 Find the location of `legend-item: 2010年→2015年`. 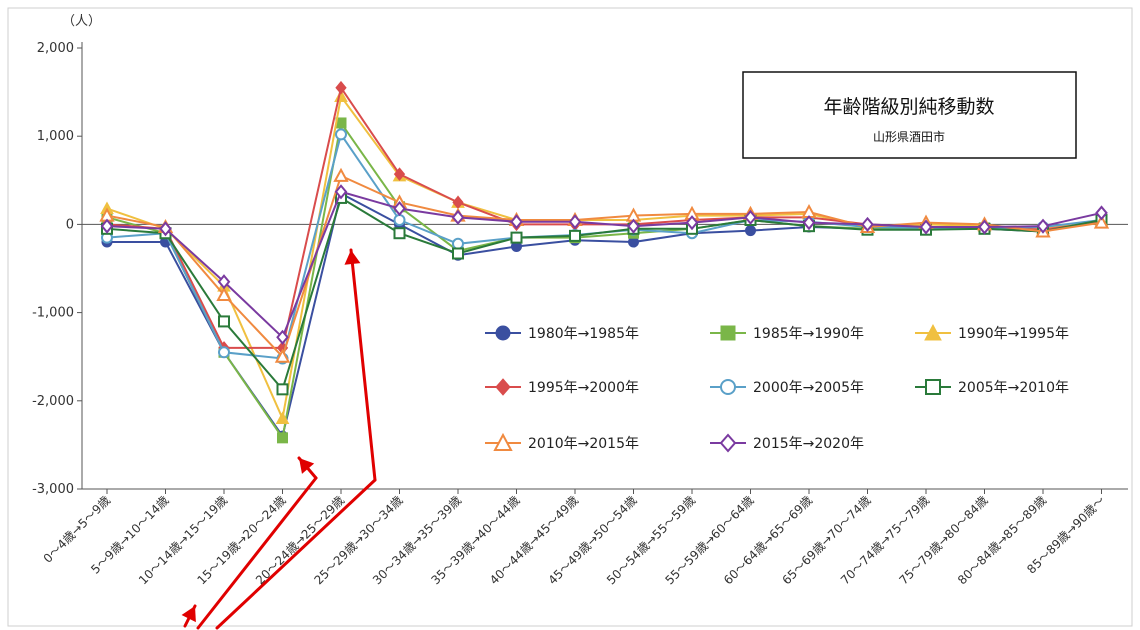

legend-item: 2010年→2015年 is located at coordinates (562, 442).